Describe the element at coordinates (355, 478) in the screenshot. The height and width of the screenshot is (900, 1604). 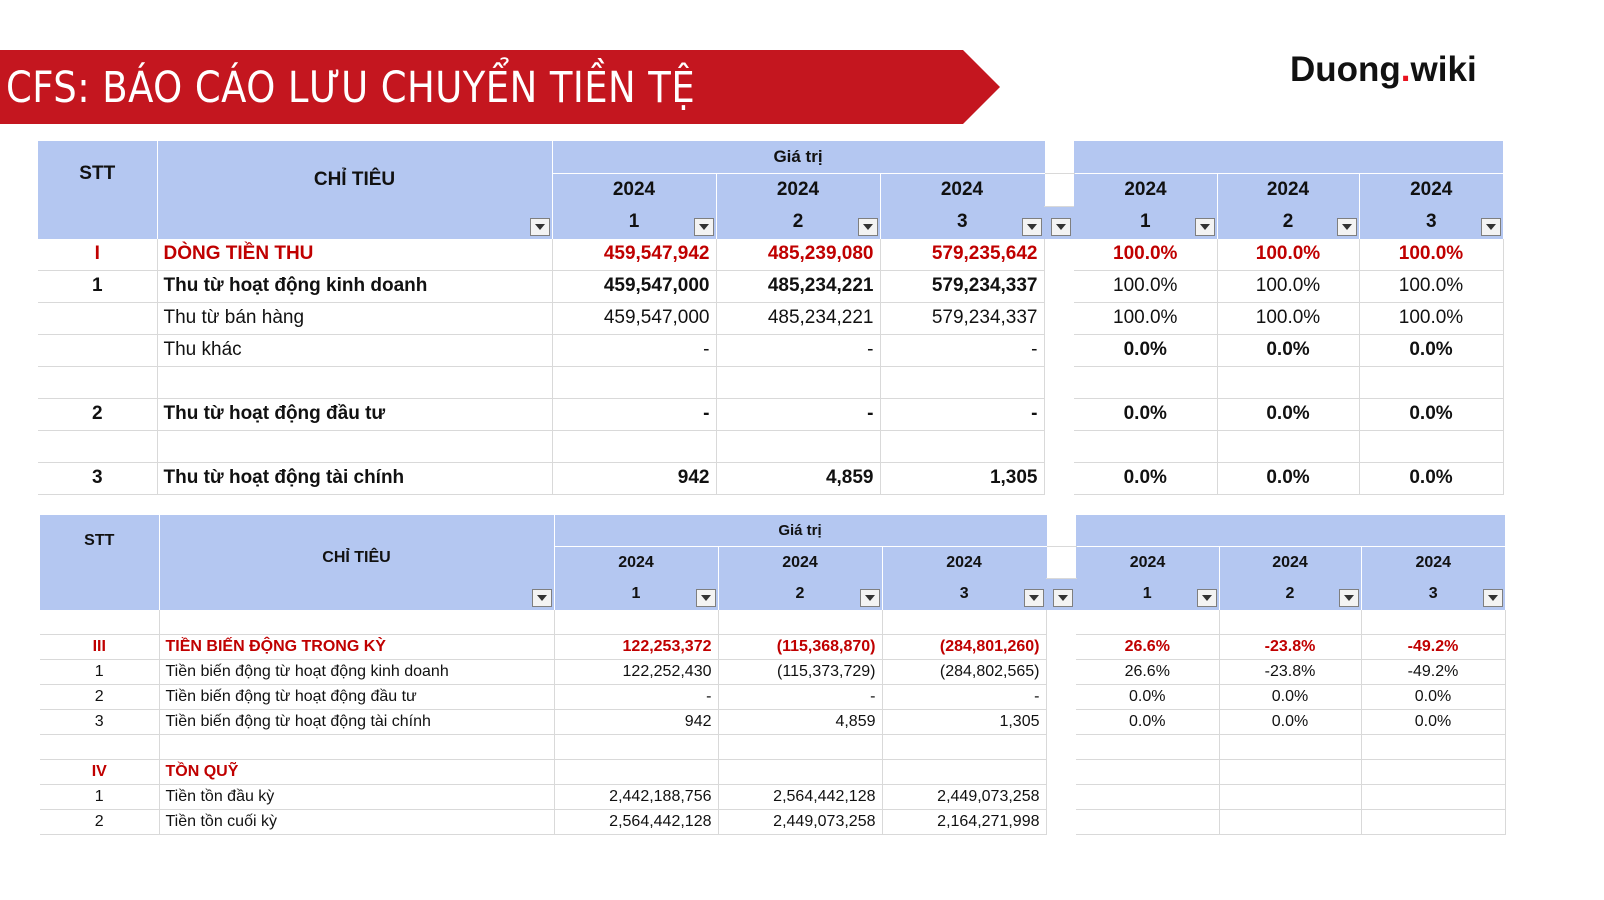
I see `label-cell: Thu từ hoạt động tài chính` at that location.